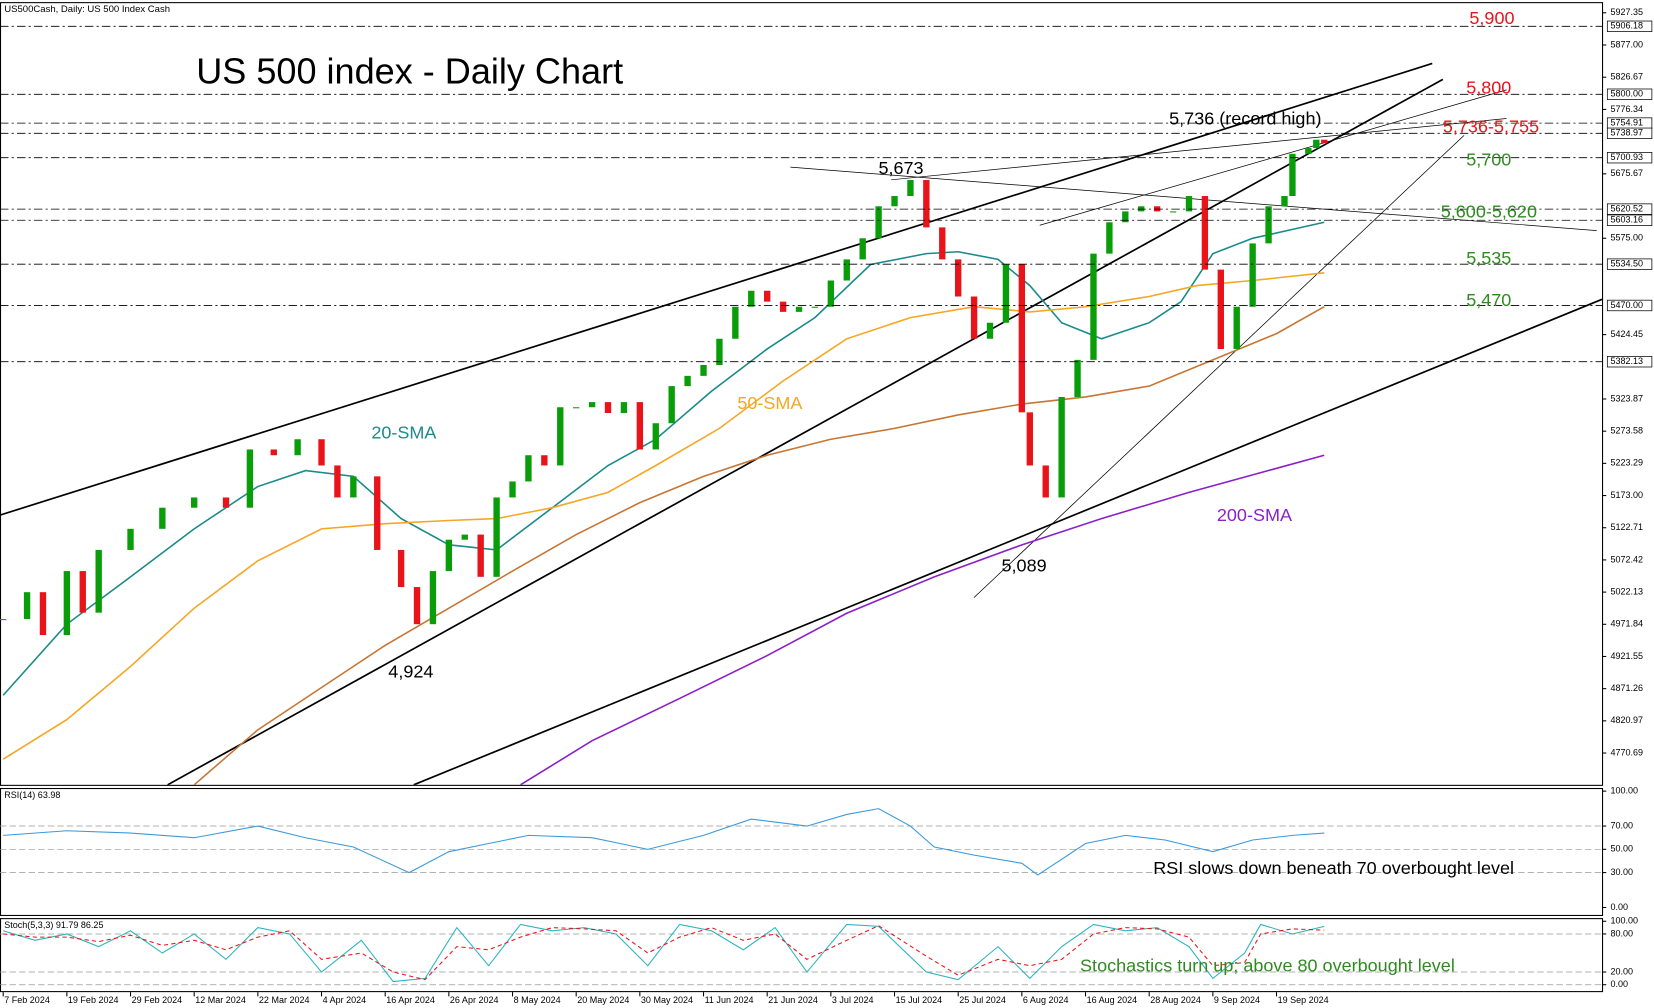 The image size is (1654, 1008). I want to click on stoch-plot, so click(801, 954).